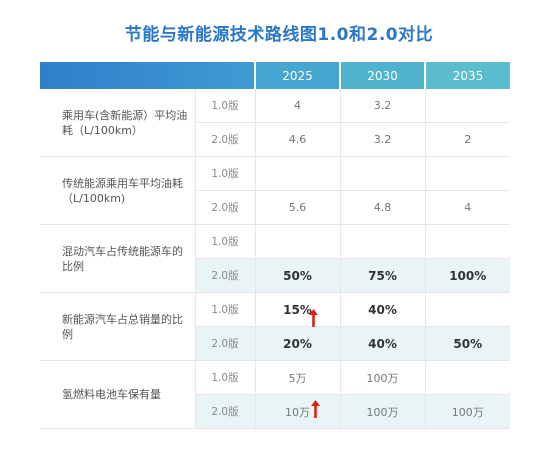 This screenshot has height=461, width=558. What do you see at coordinates (297, 75) in the screenshot?
I see `year-header-2025: 2025` at bounding box center [297, 75].